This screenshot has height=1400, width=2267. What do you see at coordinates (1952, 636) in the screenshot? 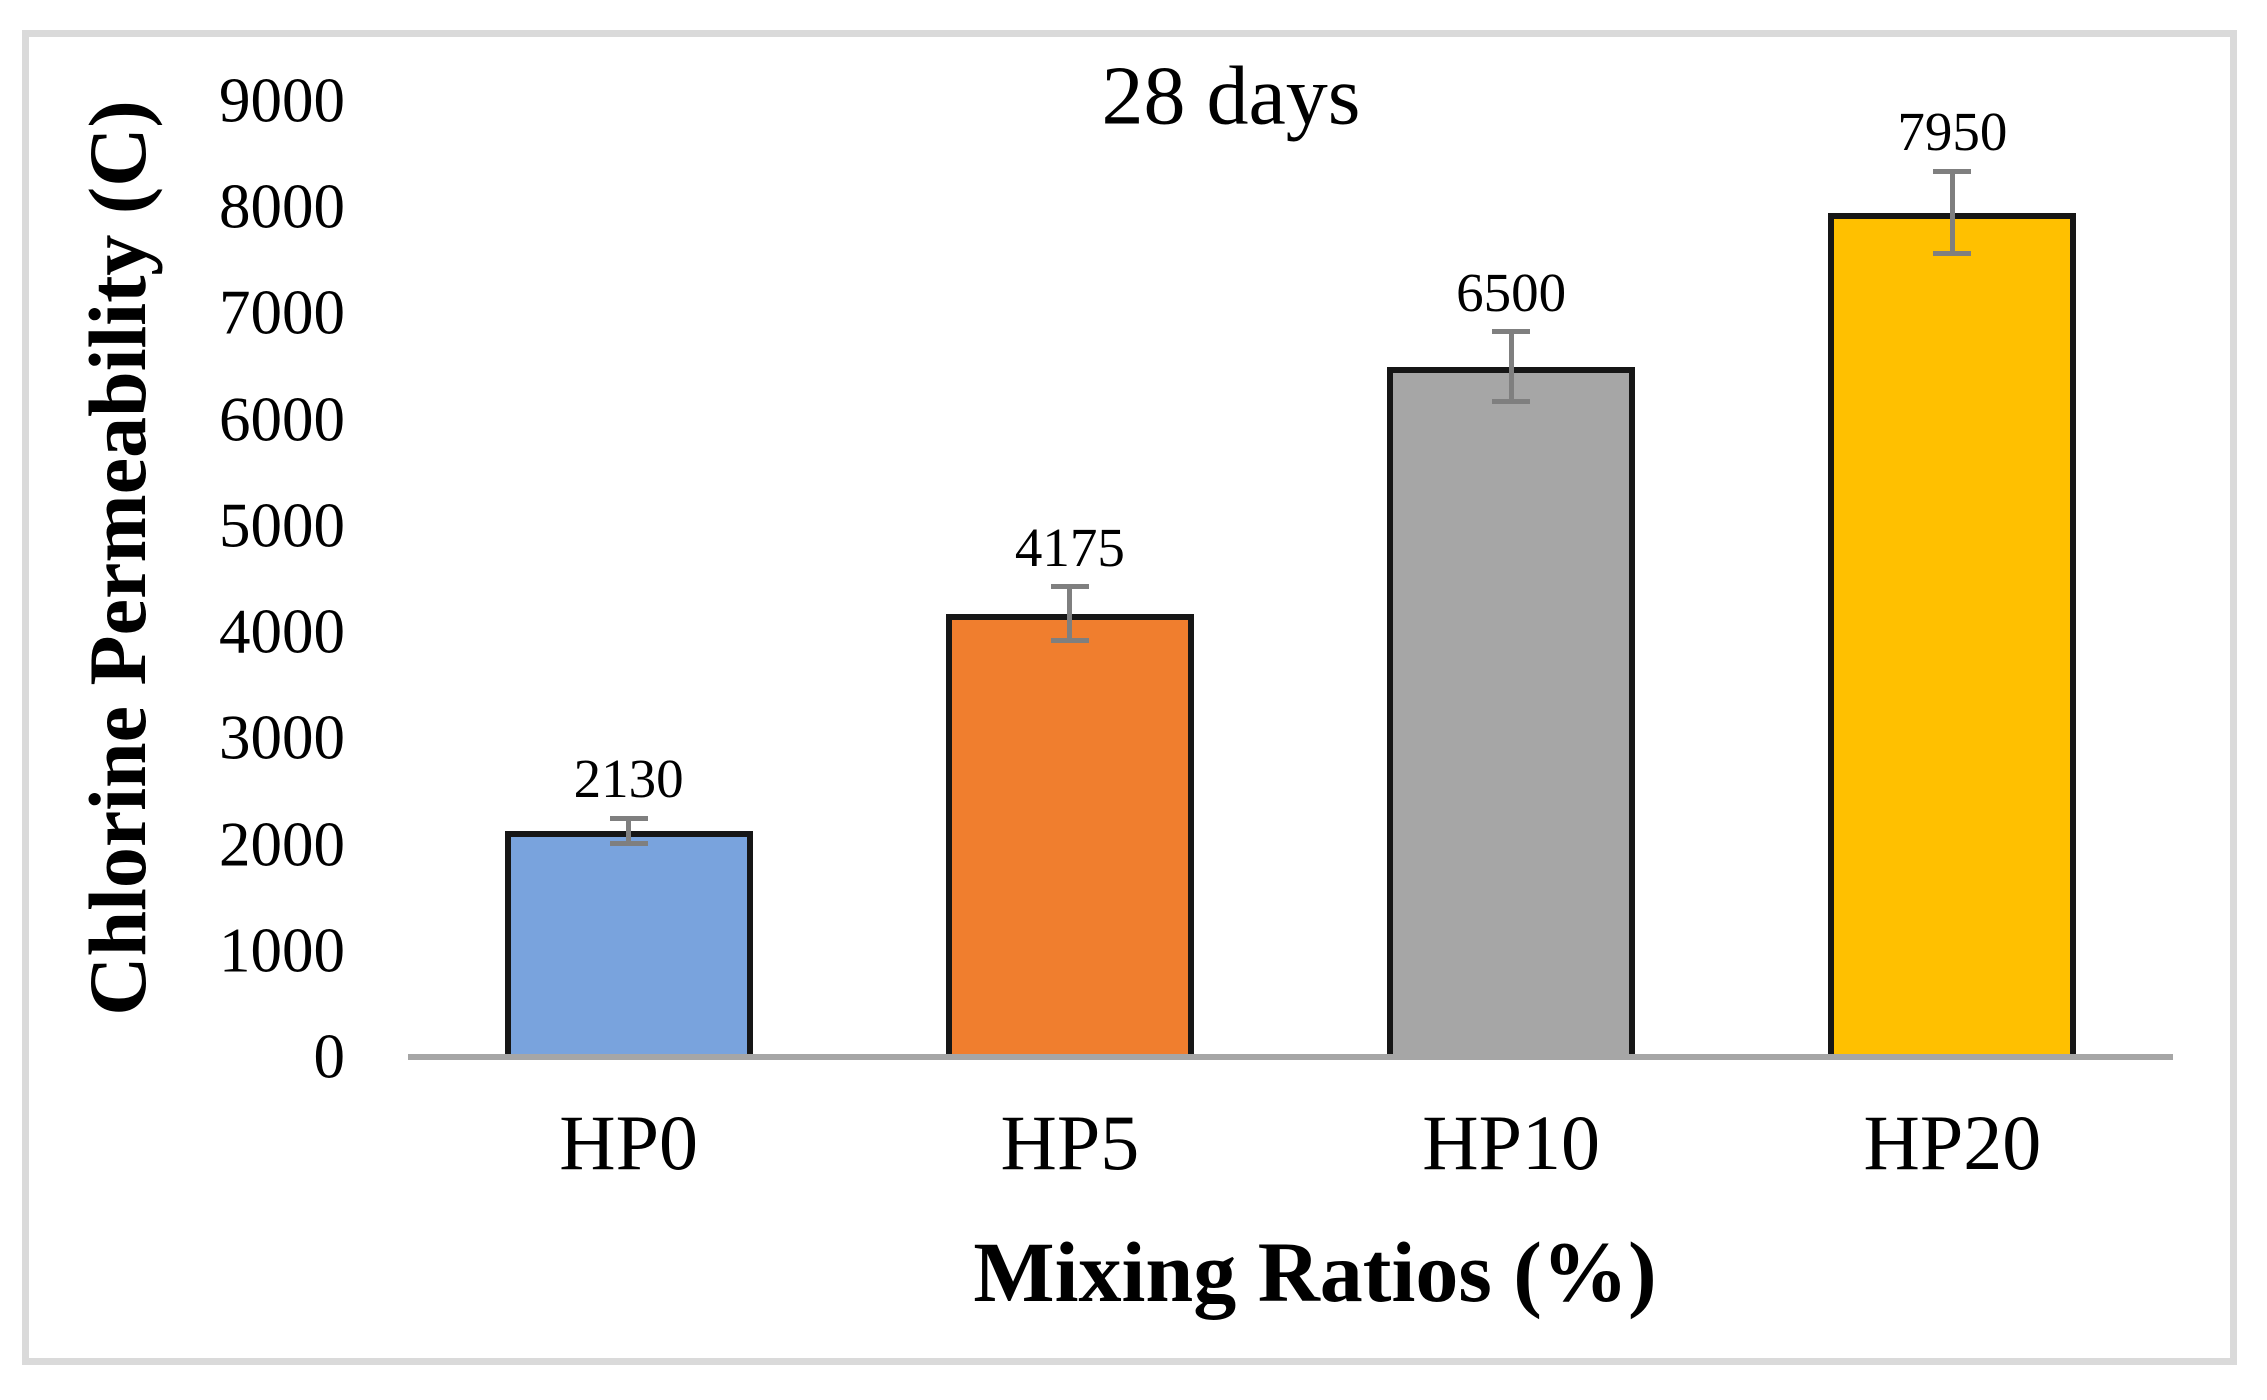
I see `bar-hp20` at bounding box center [1952, 636].